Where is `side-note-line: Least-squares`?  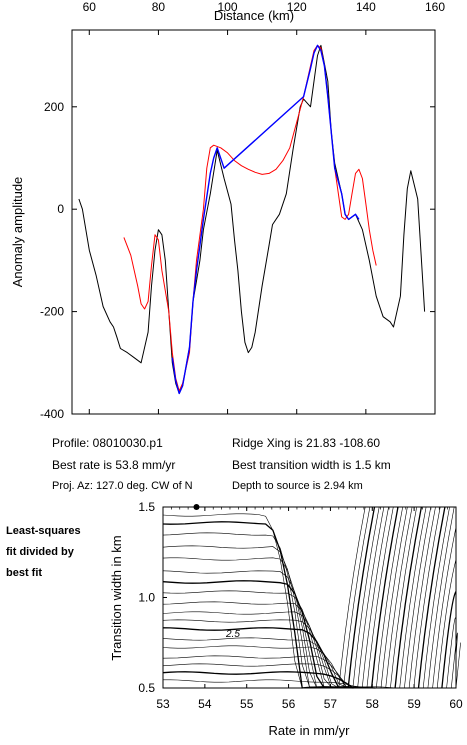 side-note-line: Least-squares is located at coordinates (43, 531).